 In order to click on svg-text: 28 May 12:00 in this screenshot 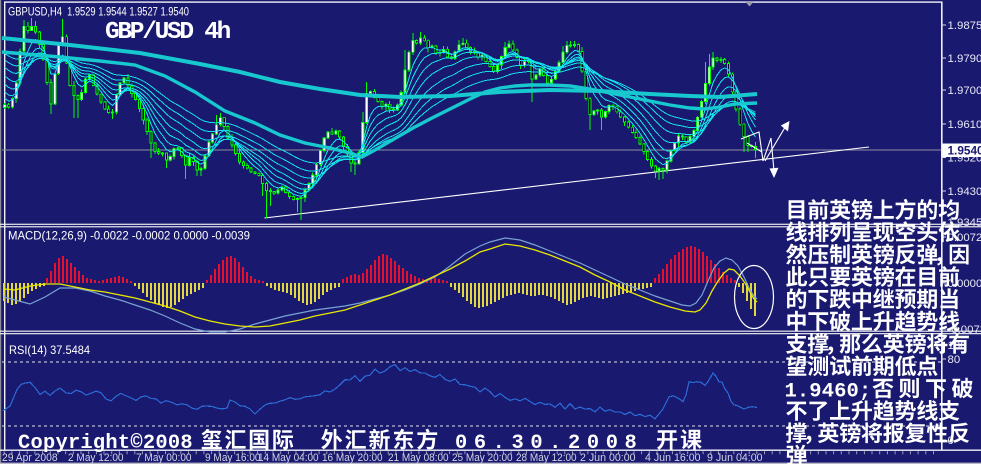, I will do `click(546, 458)`.